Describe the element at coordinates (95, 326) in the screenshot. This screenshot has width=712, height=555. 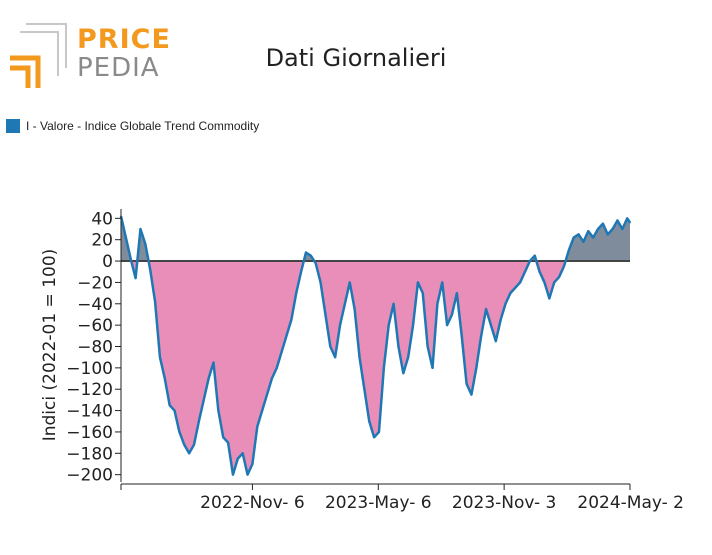
I see `y-tick-label: −60` at that location.